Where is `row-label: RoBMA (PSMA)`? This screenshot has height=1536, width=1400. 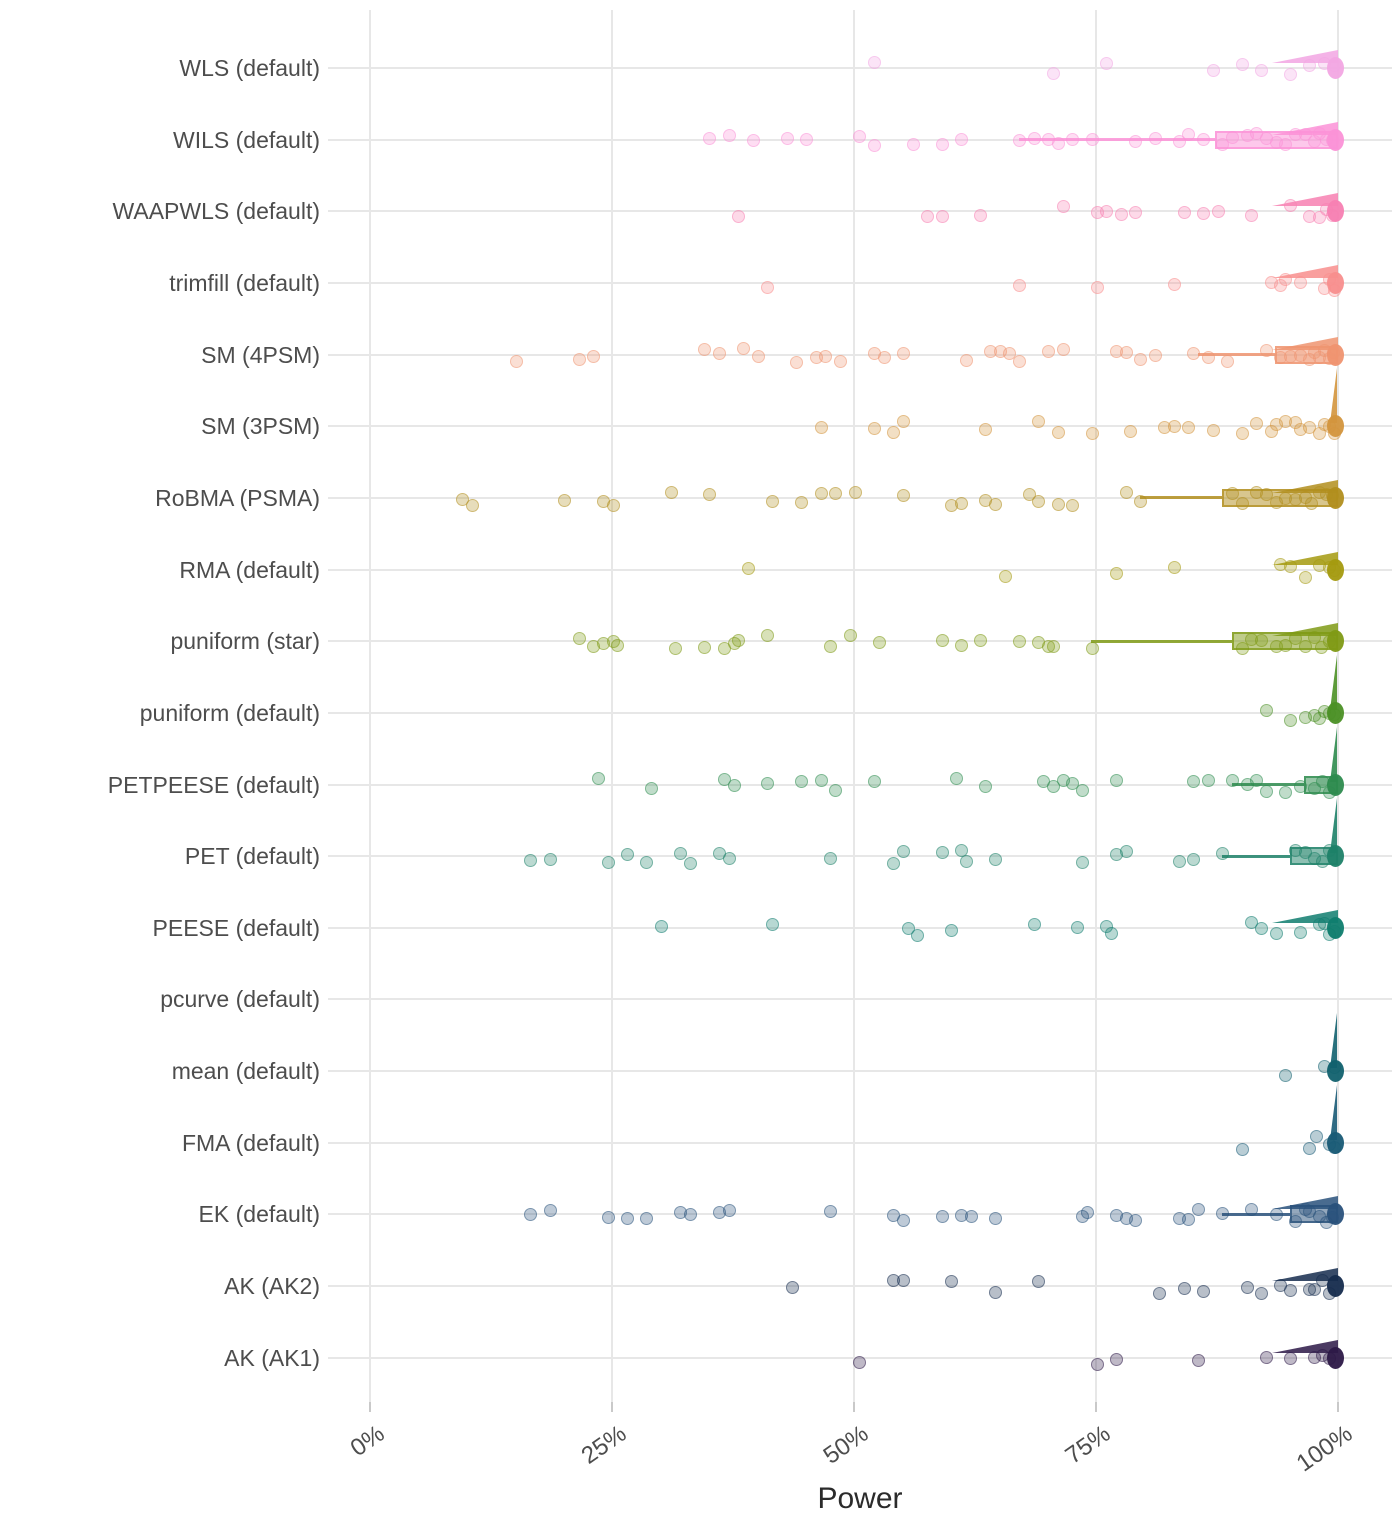 row-label: RoBMA (PSMA) is located at coordinates (237, 497).